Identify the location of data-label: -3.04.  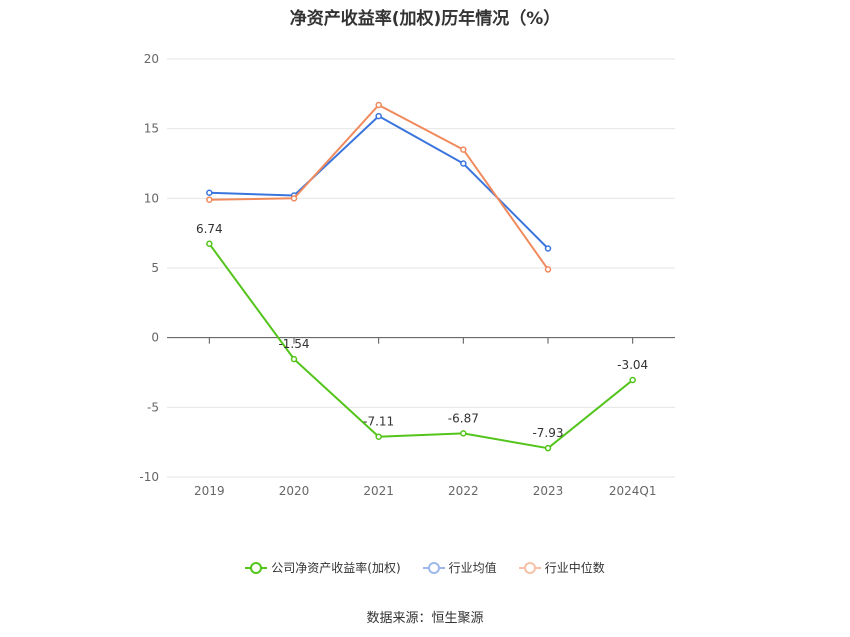
(632, 365).